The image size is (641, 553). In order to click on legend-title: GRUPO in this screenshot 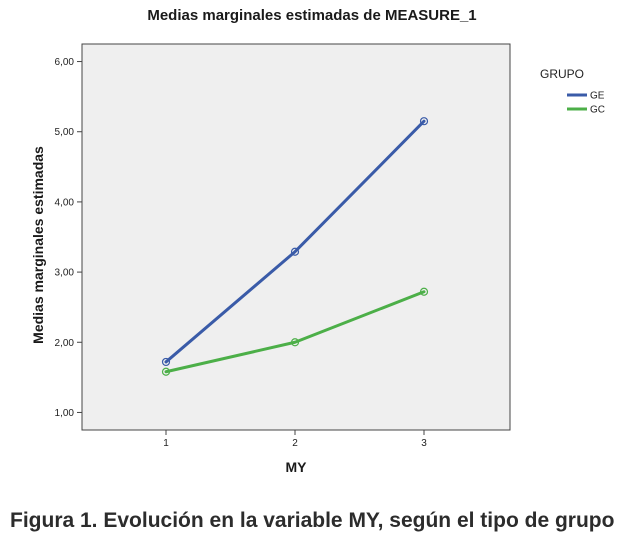, I will do `click(562, 74)`.